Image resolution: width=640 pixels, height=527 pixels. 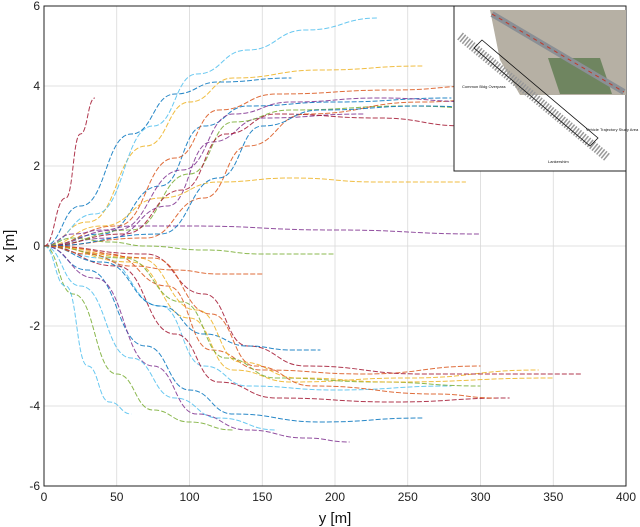 What do you see at coordinates (335, 518) in the screenshot?
I see `x-axis-label: y [m]` at bounding box center [335, 518].